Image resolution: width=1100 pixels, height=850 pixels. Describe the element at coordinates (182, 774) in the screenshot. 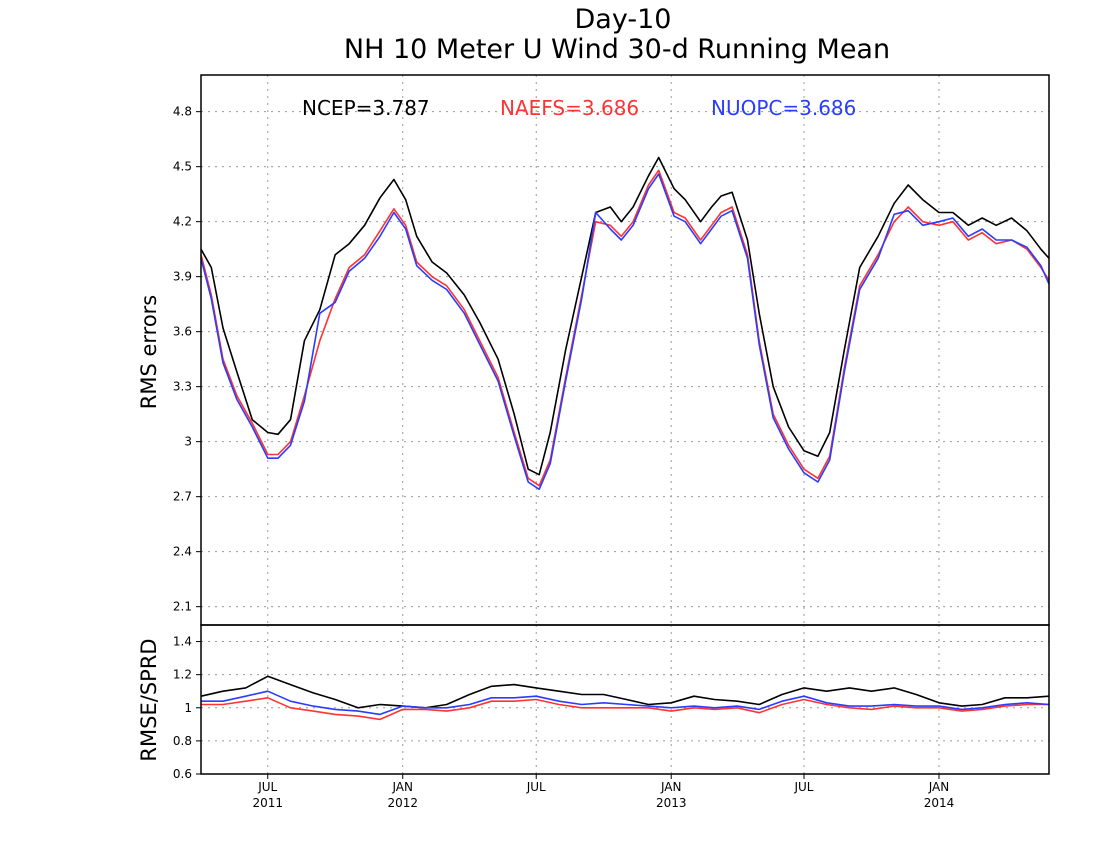

I see `ratio-y-tick-label: 0.6` at that location.